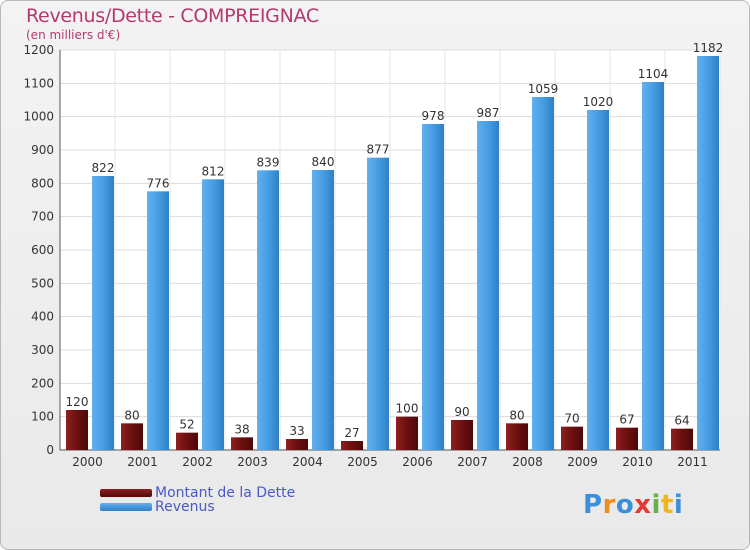 Image resolution: width=750 pixels, height=550 pixels. What do you see at coordinates (42, 150) in the screenshot?
I see `y-tick-label: 900` at bounding box center [42, 150].